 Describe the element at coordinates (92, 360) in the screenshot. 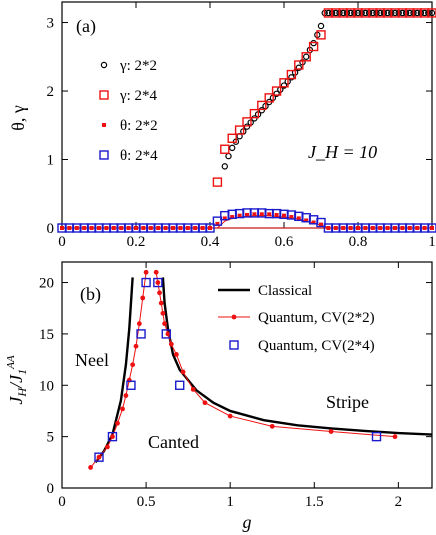

I see `region-label-neel: Neel` at that location.